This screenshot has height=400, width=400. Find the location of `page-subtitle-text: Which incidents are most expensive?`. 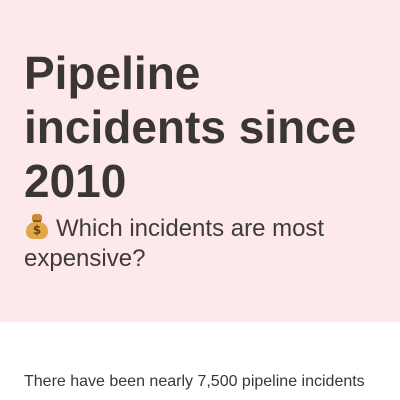

page-subtitle-text: Which incidents are most expensive? is located at coordinates (174, 243).